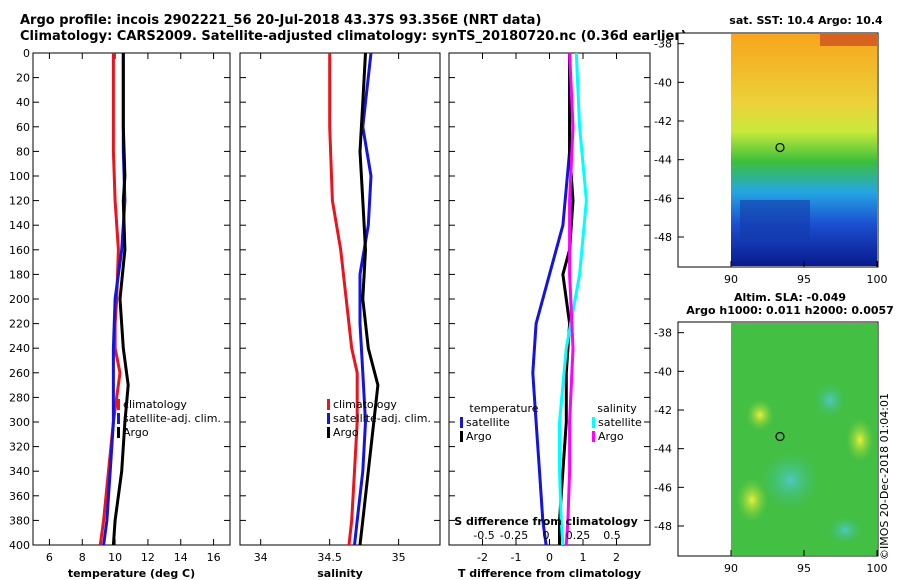 The height and width of the screenshot is (580, 900). What do you see at coordinates (19, 422) in the screenshot?
I see `depth-tick-label: 300` at bounding box center [19, 422].